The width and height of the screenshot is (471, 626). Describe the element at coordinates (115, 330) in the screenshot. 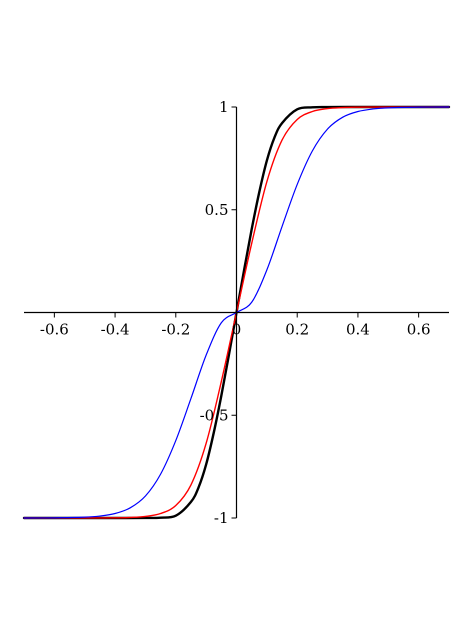

I see `x-tick-label: -0.4` at that location.